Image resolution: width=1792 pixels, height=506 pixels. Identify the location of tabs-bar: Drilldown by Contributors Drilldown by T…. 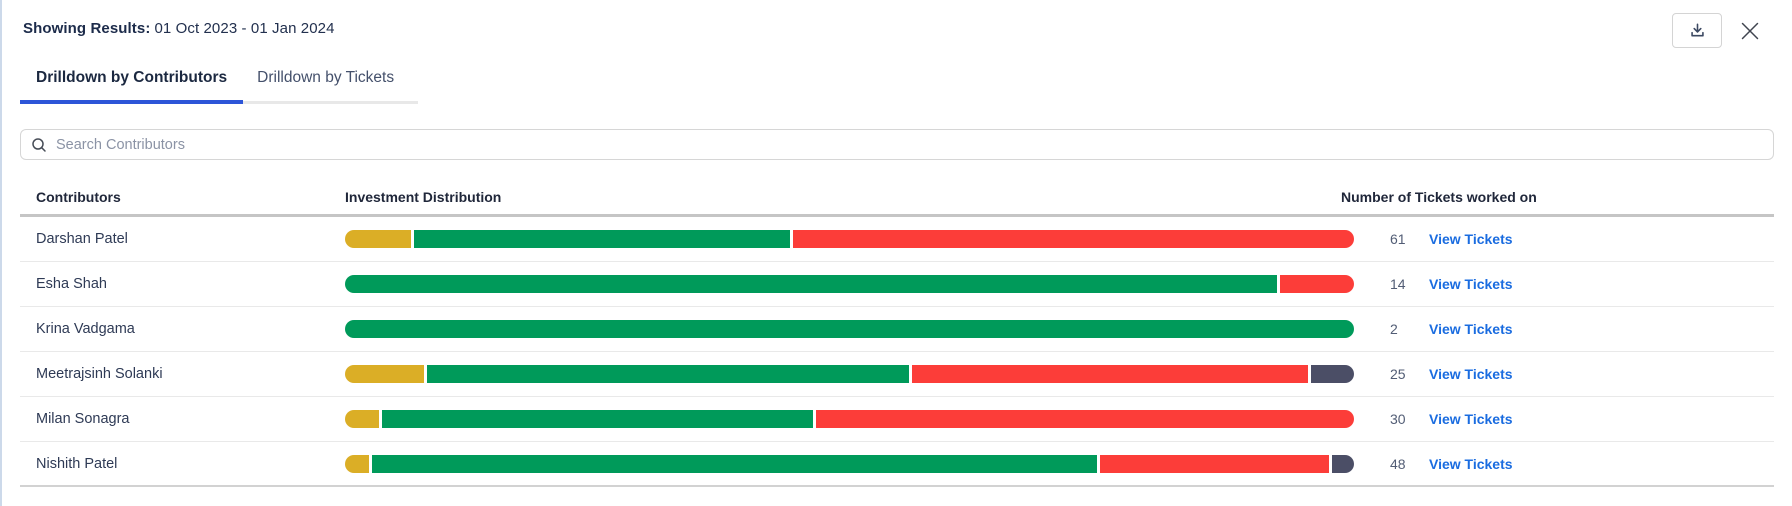
(219, 86).